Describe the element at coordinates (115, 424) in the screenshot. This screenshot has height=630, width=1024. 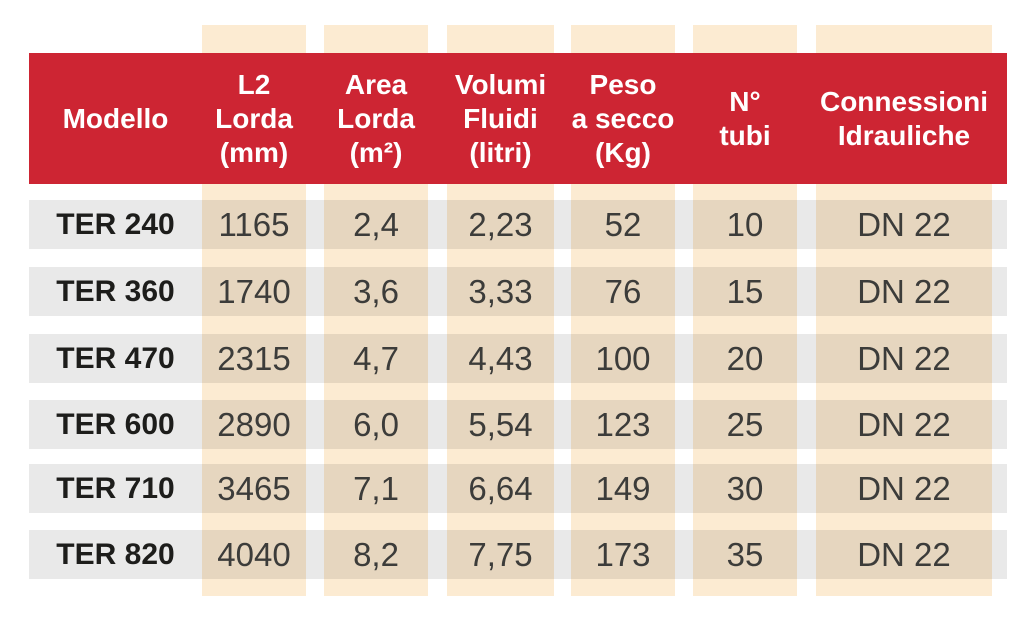
I see `cell-model: TER 600` at that location.